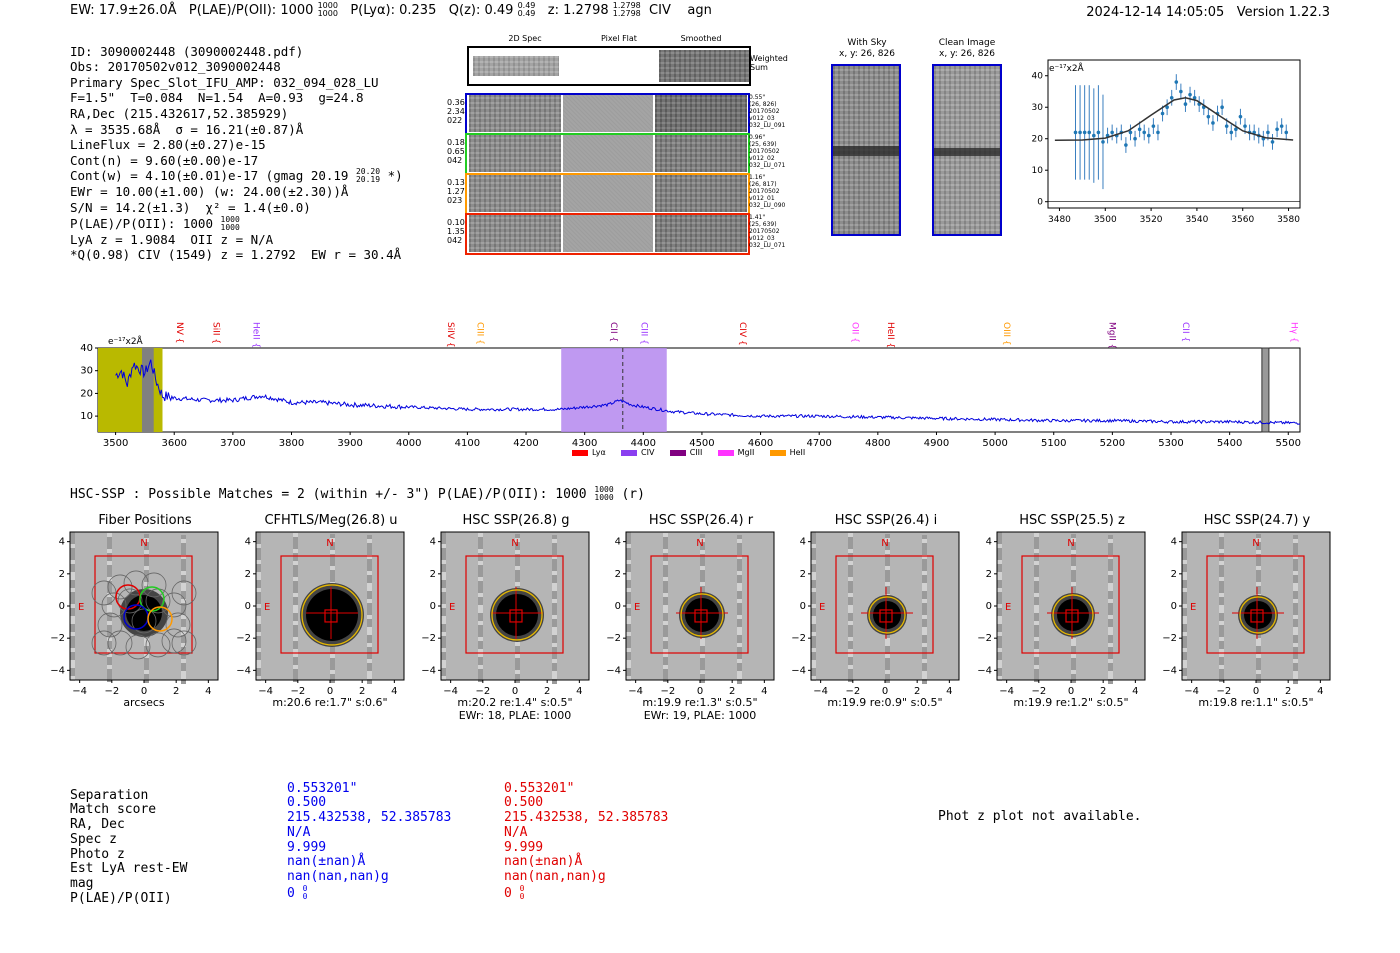 This screenshot has width=1400, height=953. I want to click on thumb-panel: N E −4 −4 −2 −2 0 0 2 2 4 4, so click(134, 614).